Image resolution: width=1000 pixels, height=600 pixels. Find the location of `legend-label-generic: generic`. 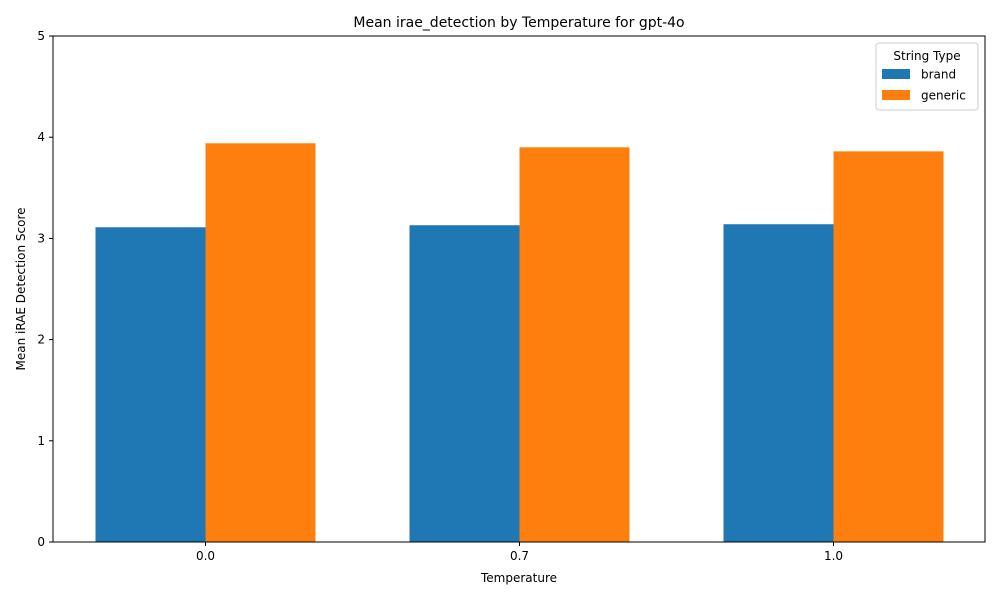

legend-label-generic: generic is located at coordinates (943, 96).